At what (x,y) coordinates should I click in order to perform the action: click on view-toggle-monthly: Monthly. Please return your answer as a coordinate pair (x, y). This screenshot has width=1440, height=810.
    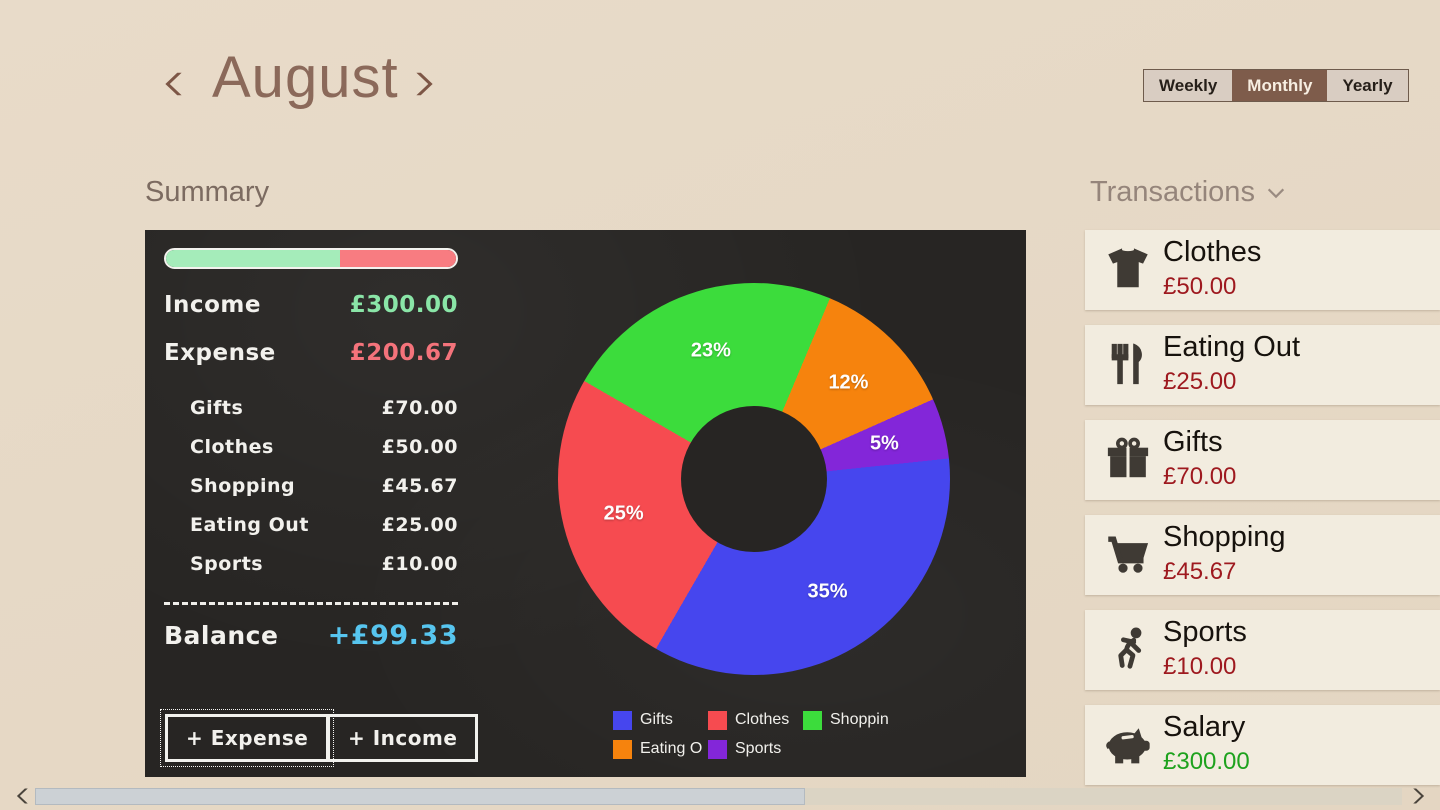
    Looking at the image, I should click on (1280, 85).